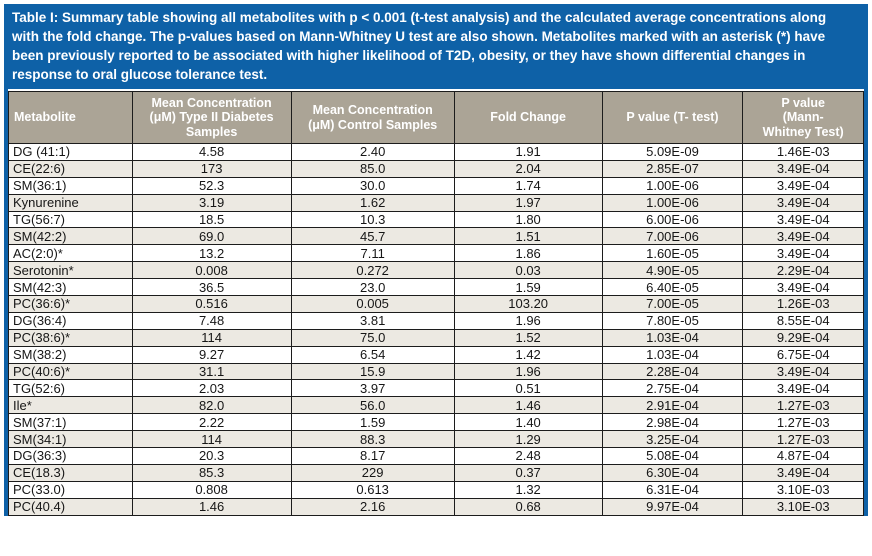 This screenshot has height=556, width=872. What do you see at coordinates (211, 236) in the screenshot?
I see `value-cell: 69.0` at bounding box center [211, 236].